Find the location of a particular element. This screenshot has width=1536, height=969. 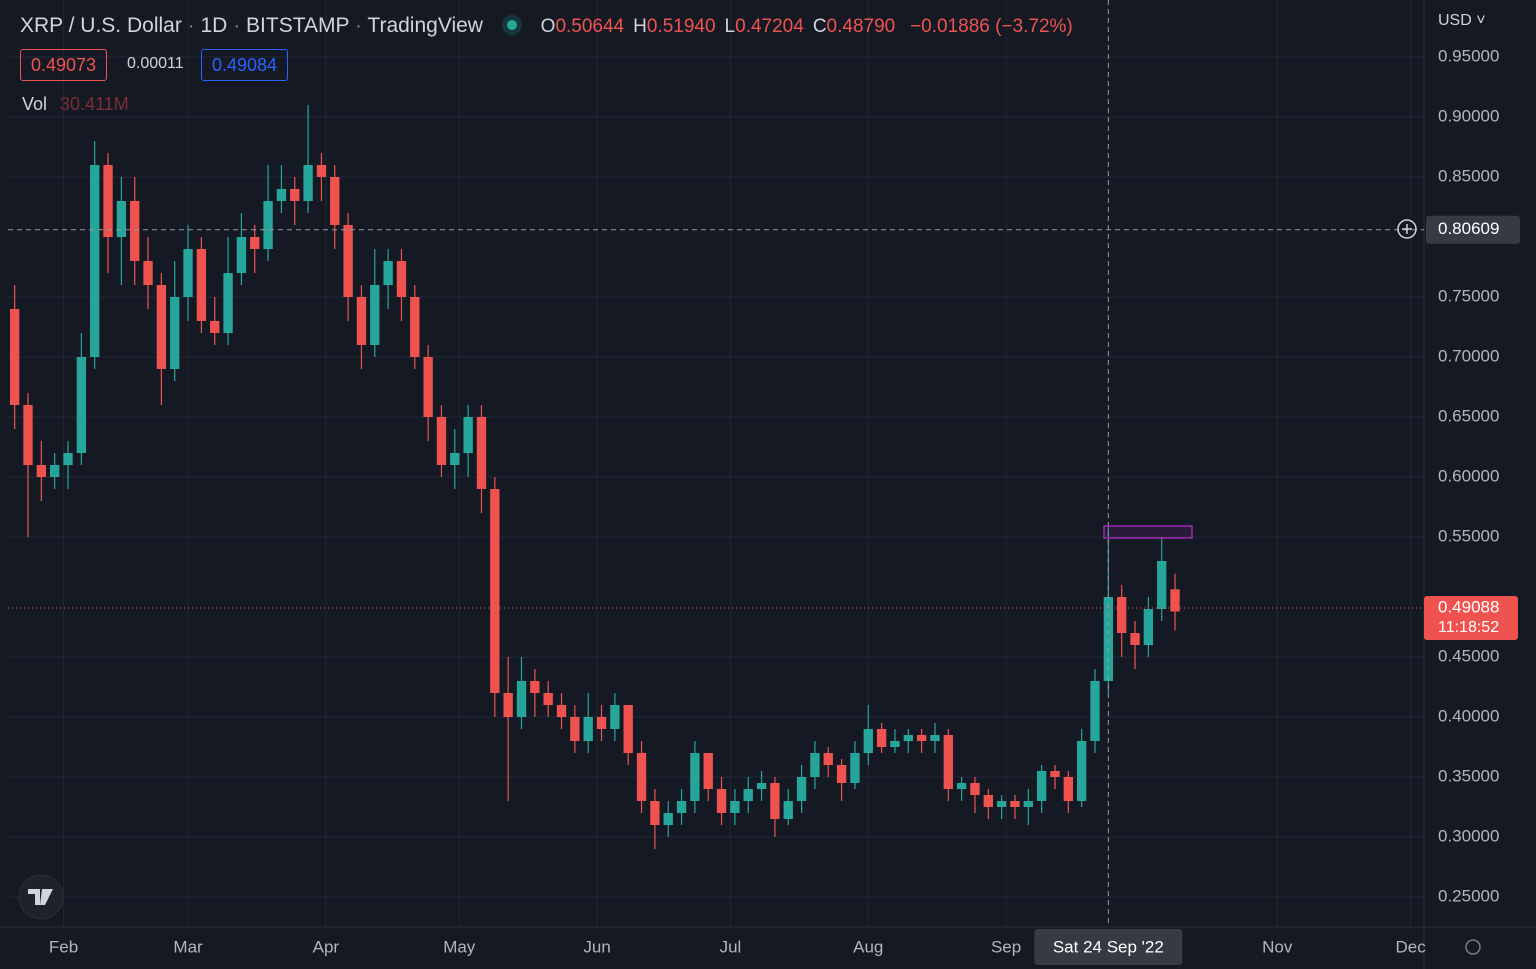

market-status is located at coordinates (511, 25).